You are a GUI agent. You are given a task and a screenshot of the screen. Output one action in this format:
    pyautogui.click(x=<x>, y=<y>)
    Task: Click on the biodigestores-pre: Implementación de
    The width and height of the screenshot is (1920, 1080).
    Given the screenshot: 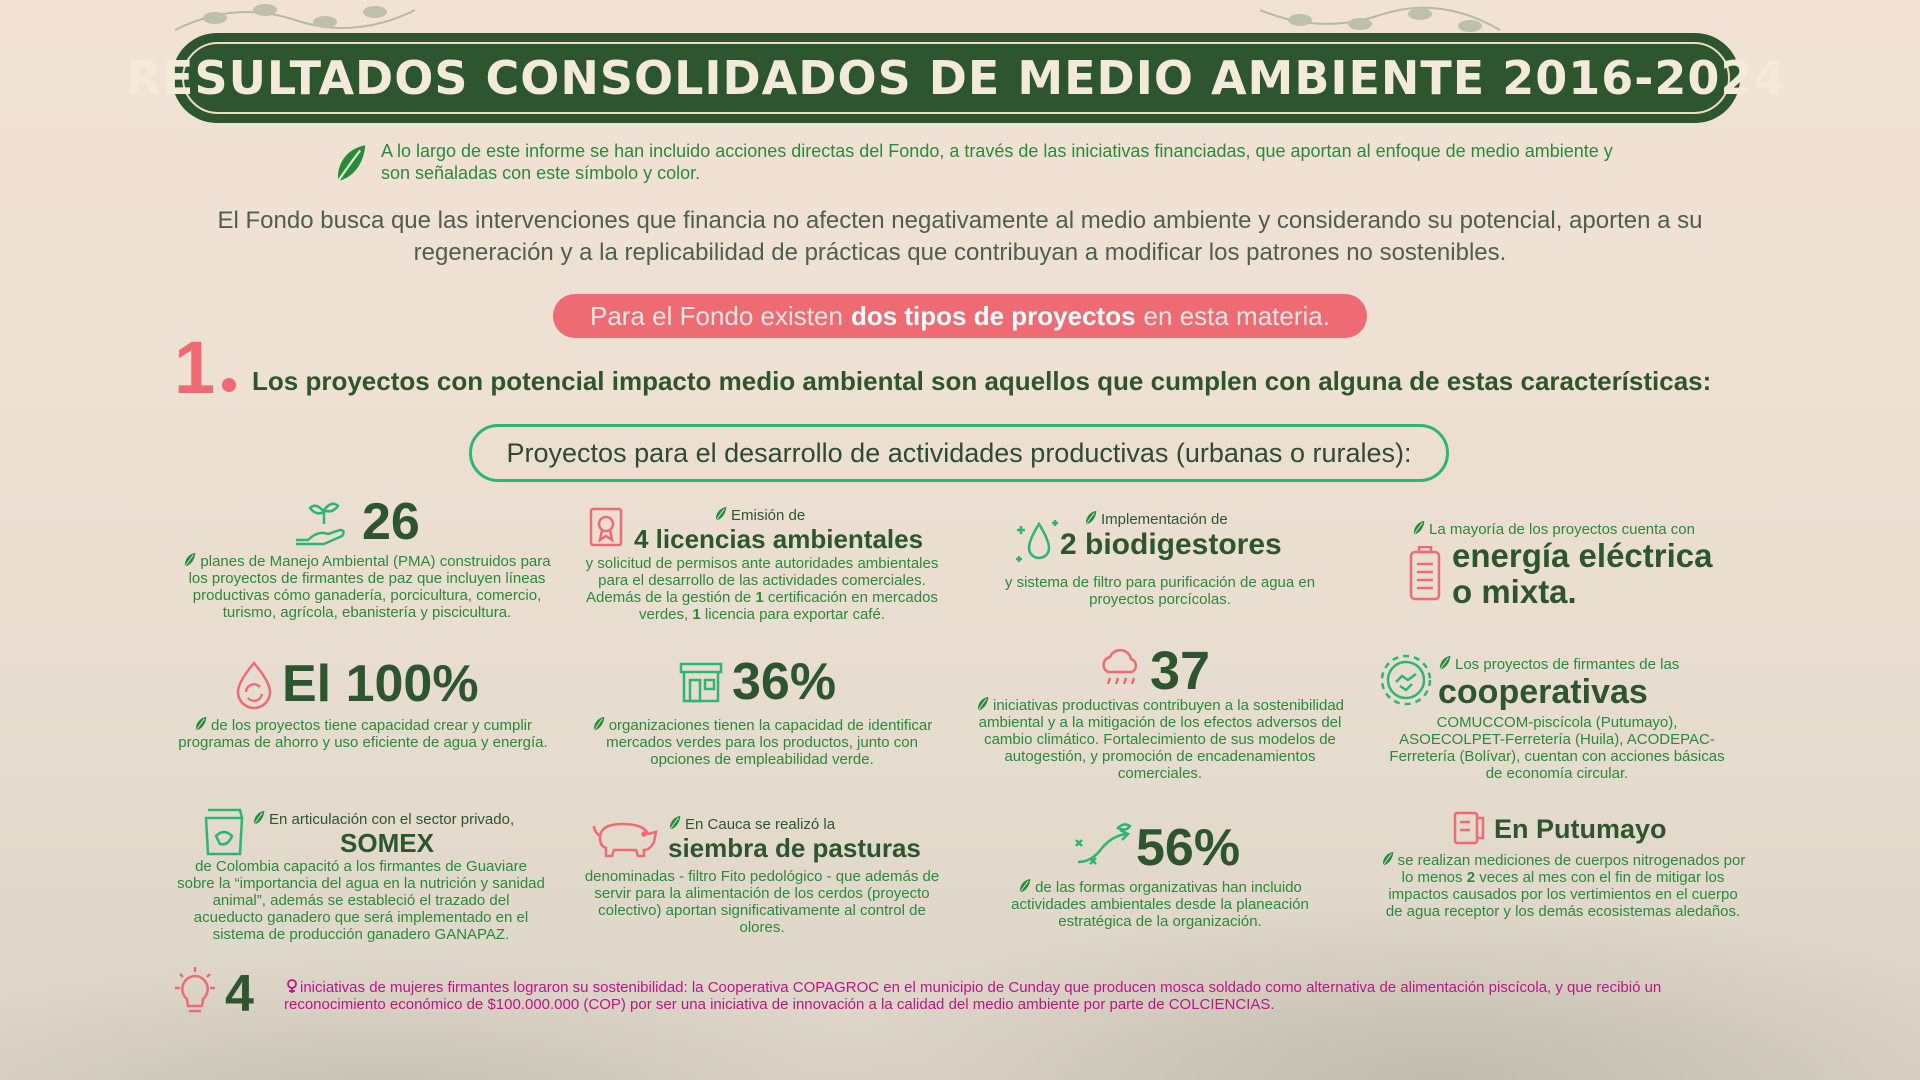 What is the action you would take?
    pyautogui.click(x=1164, y=519)
    